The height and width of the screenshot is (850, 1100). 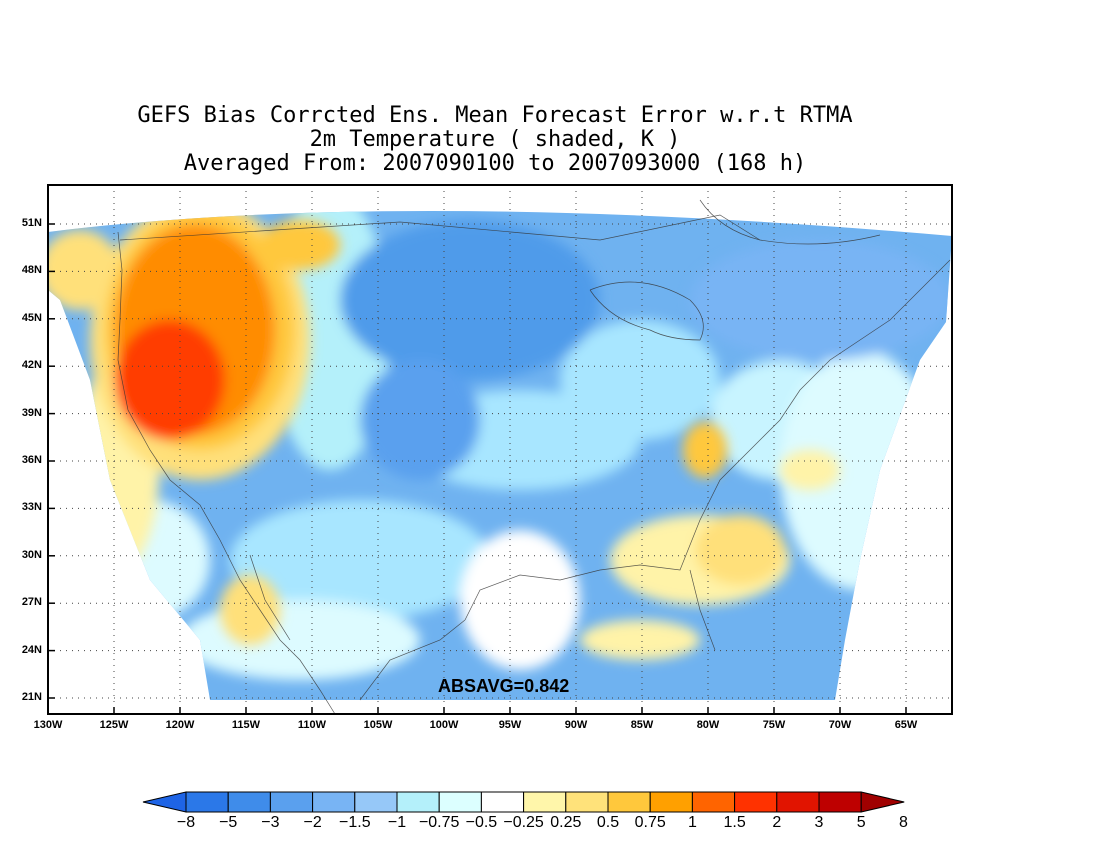 I want to click on colorbar-label: −1, so click(x=397, y=822).